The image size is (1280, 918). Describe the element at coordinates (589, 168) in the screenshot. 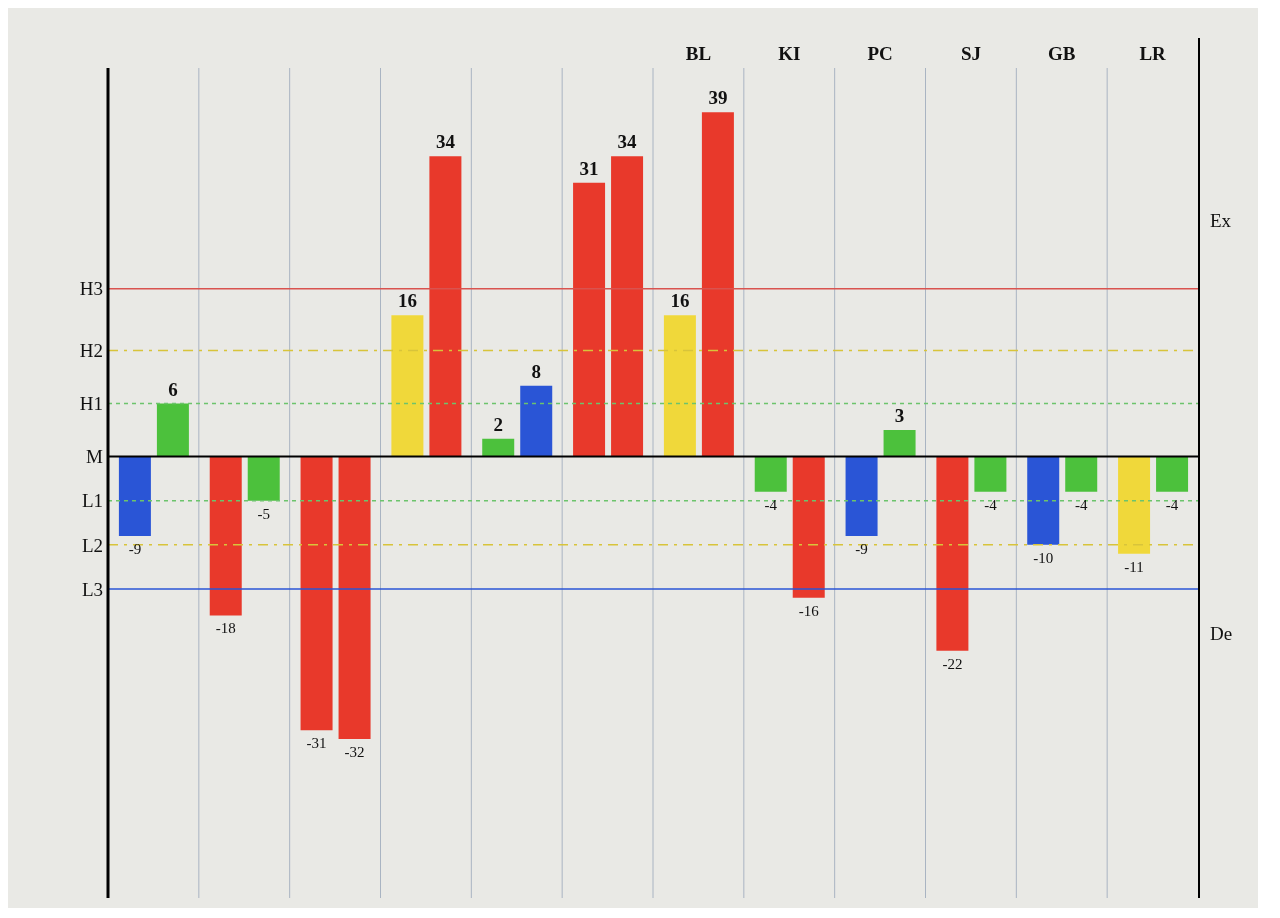

I see `data-label: 31` at that location.